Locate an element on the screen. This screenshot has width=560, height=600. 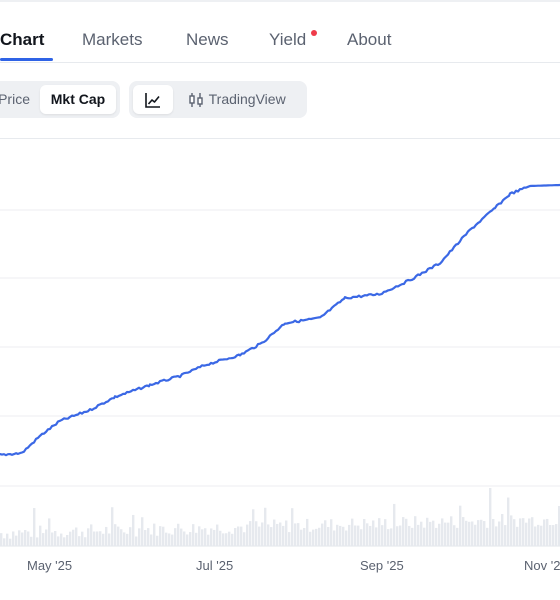
tradingview-option: TradingView is located at coordinates (236, 99).